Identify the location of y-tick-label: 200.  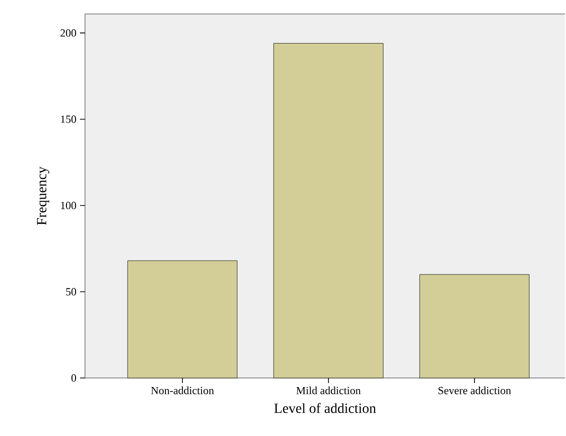
(68, 33).